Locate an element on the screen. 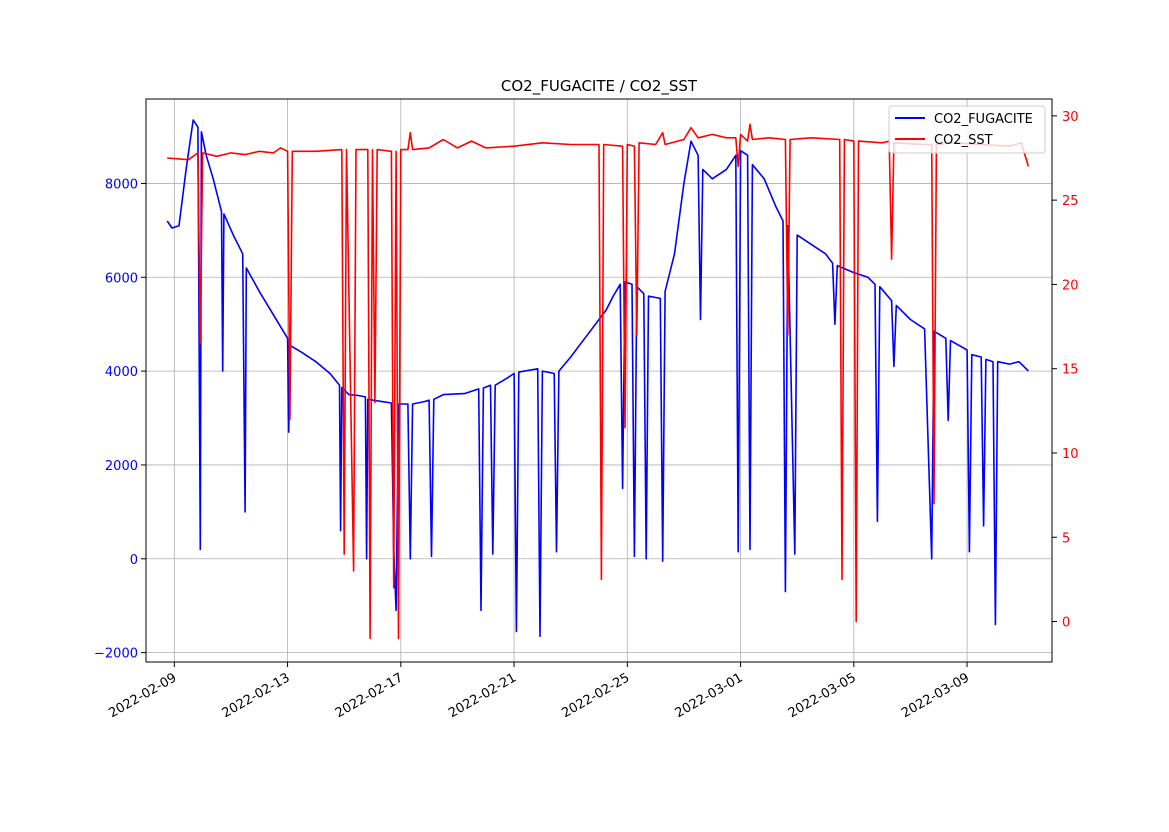 This screenshot has width=1169, height=832. y-right-tick-label: 5 is located at coordinates (1066, 538).